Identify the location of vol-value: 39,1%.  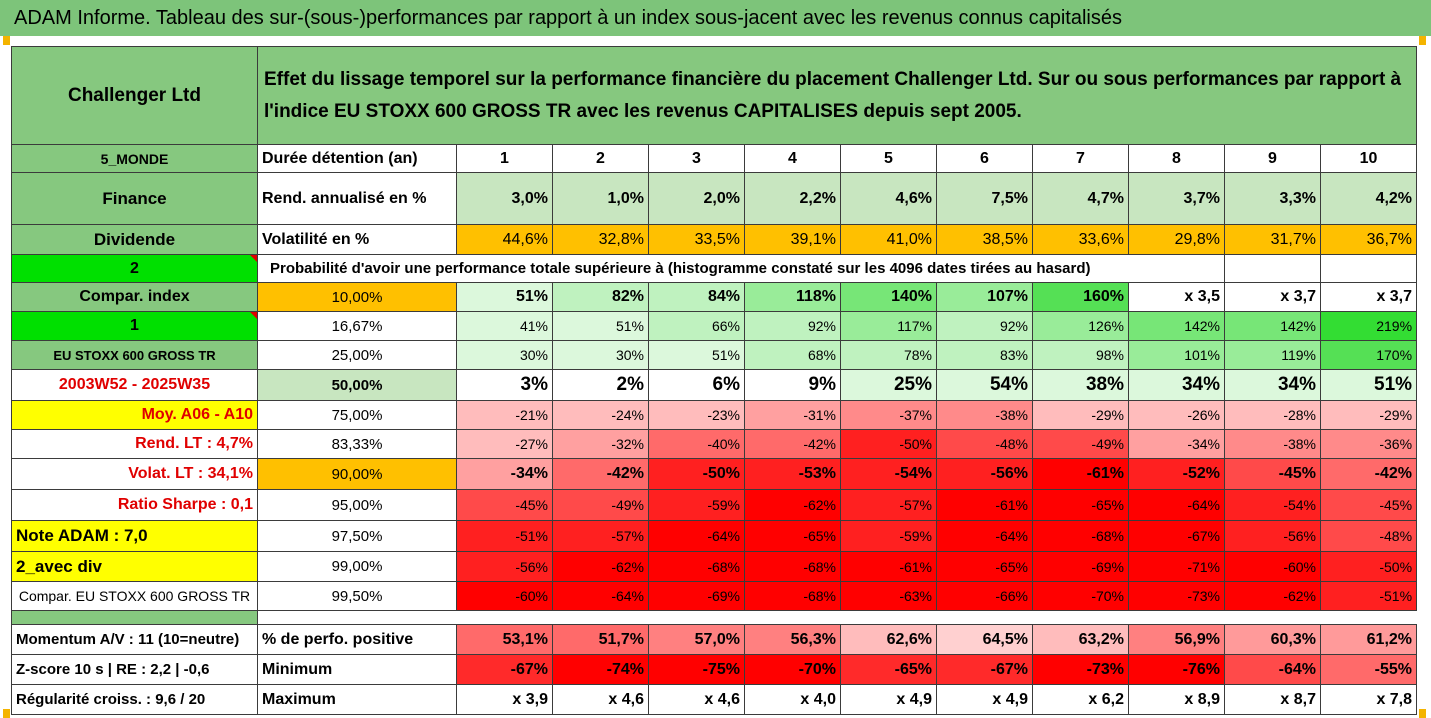
(792, 239).